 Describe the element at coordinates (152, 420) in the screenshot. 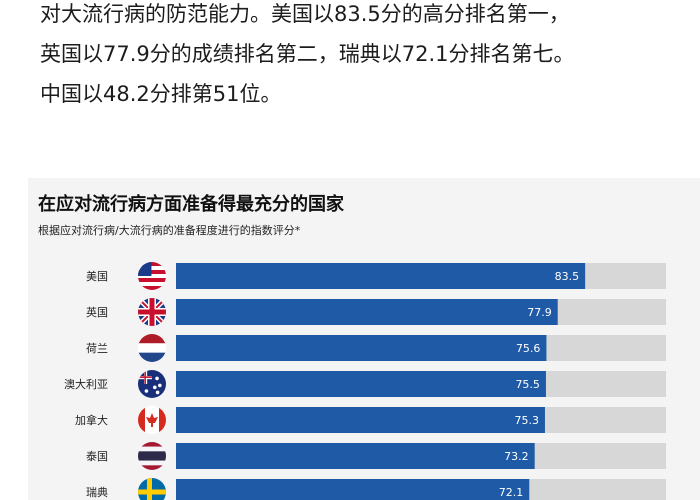

I see `canada-flag-icon` at that location.